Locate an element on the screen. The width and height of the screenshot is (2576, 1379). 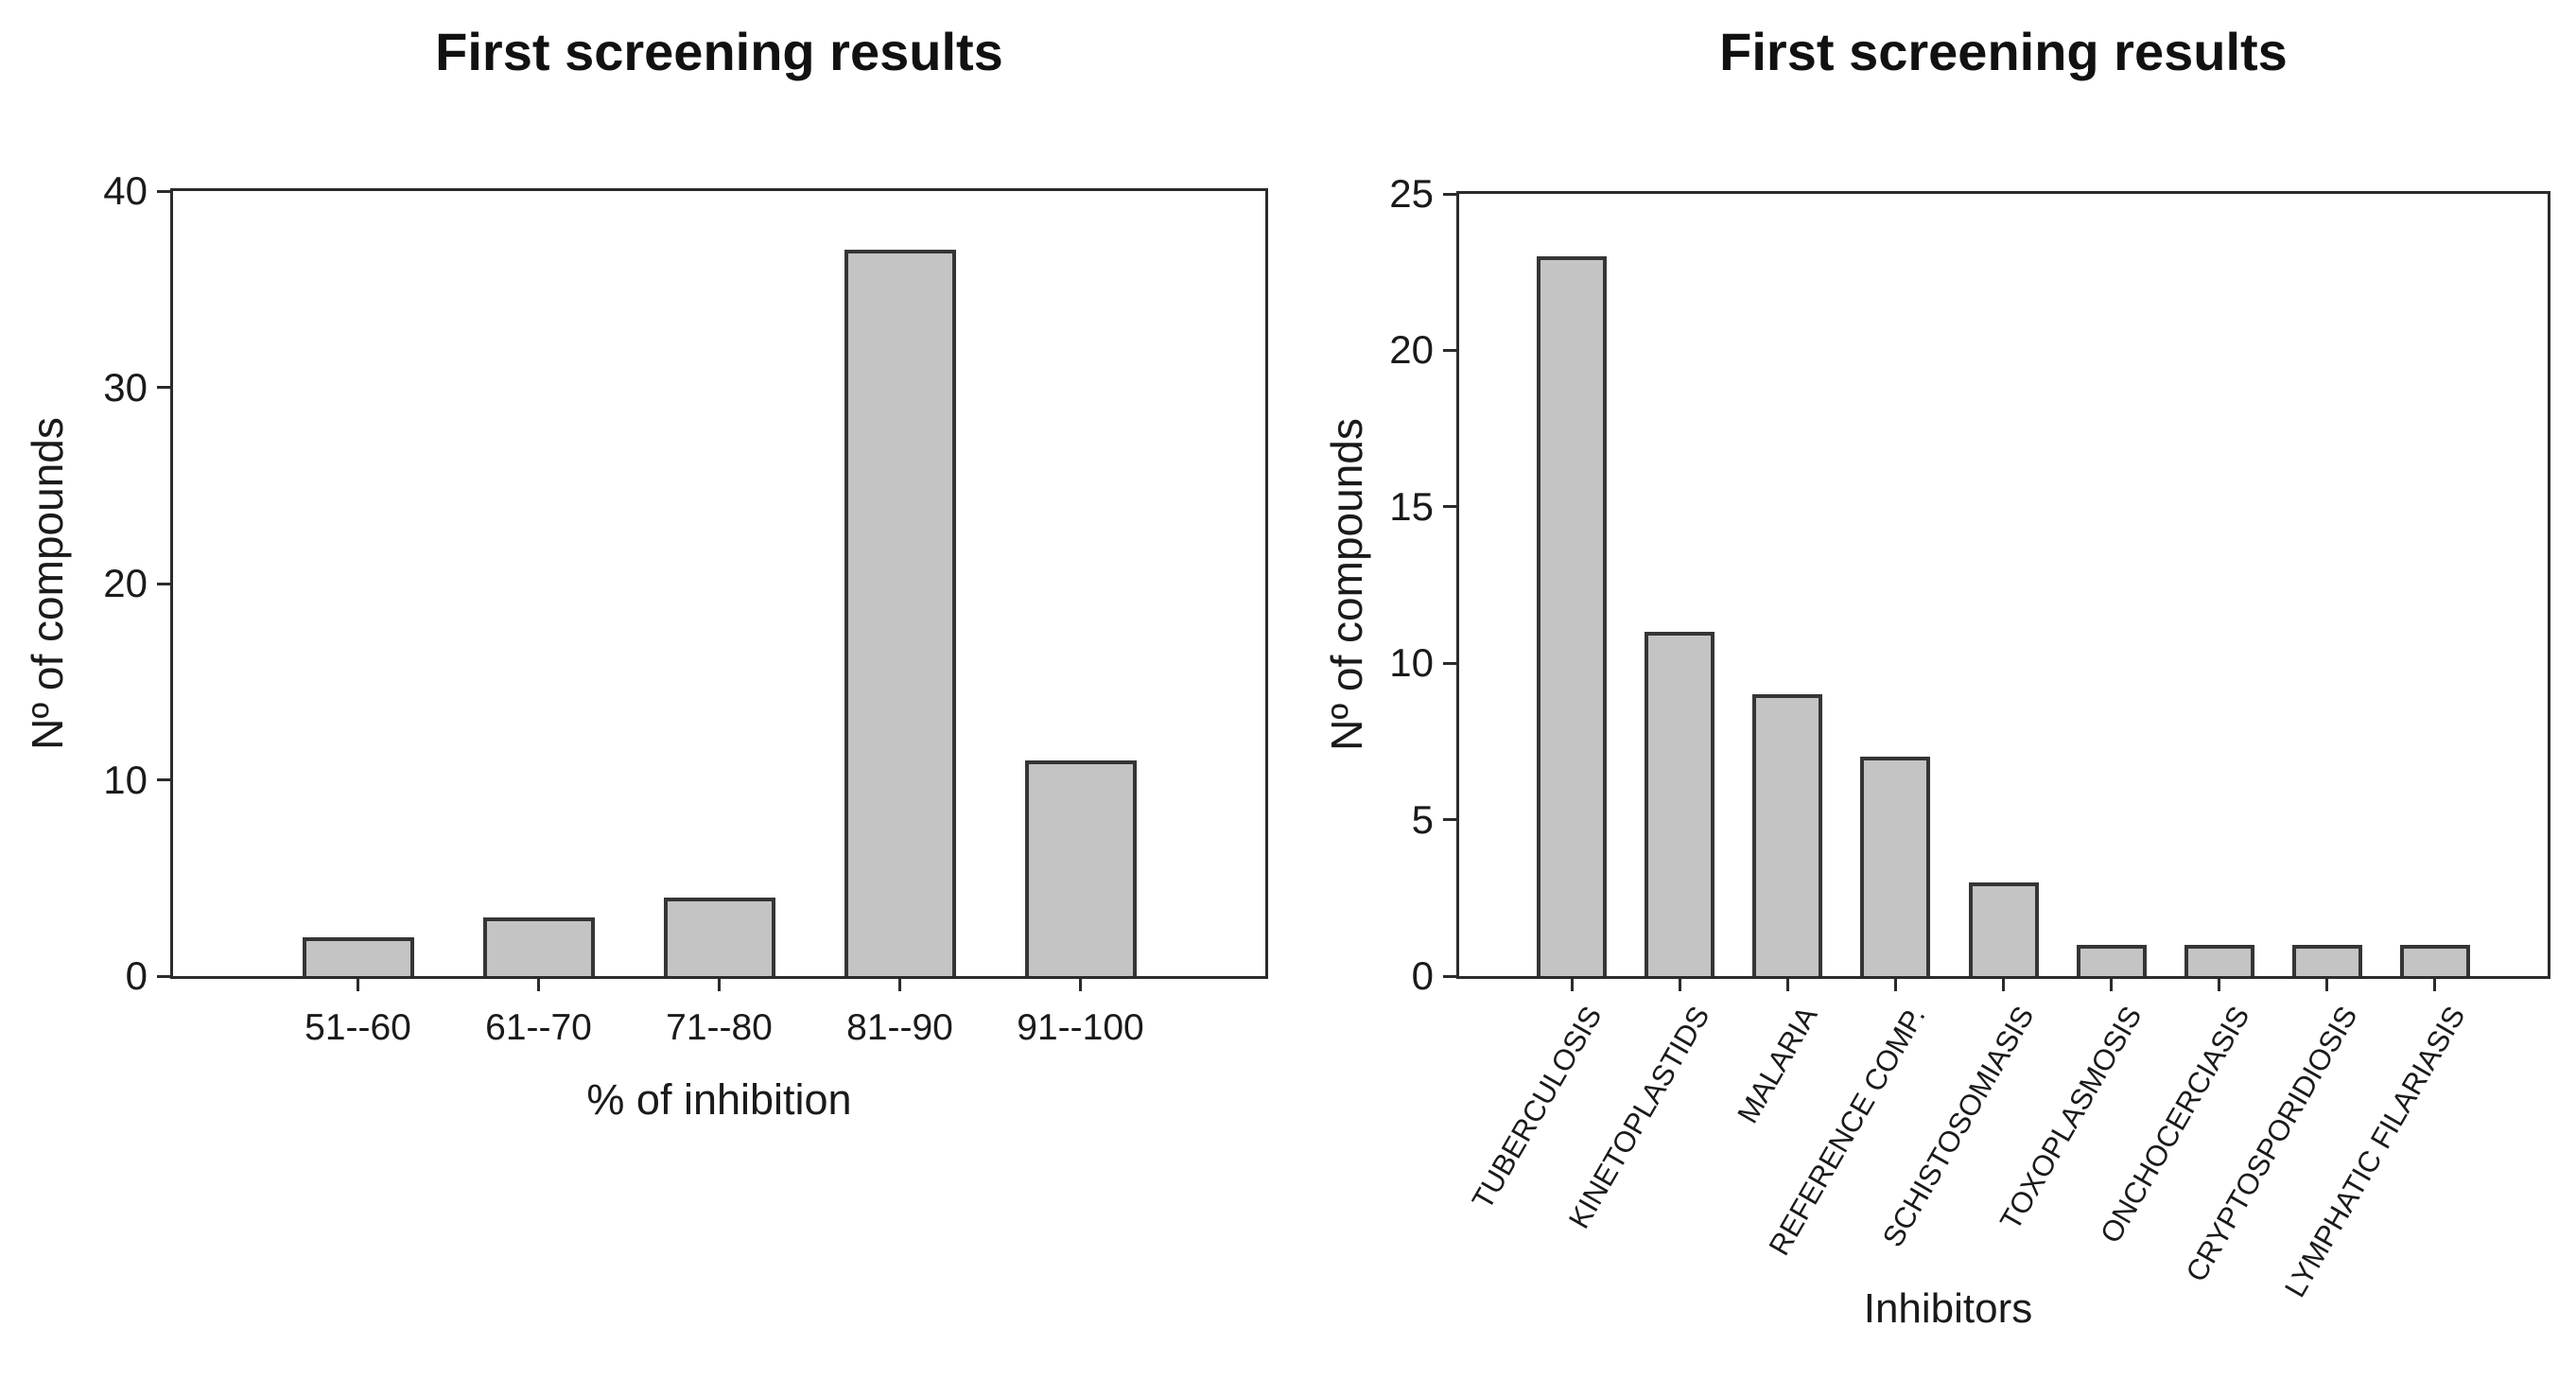
x-tick-label: 51--60 is located at coordinates (358, 1027).